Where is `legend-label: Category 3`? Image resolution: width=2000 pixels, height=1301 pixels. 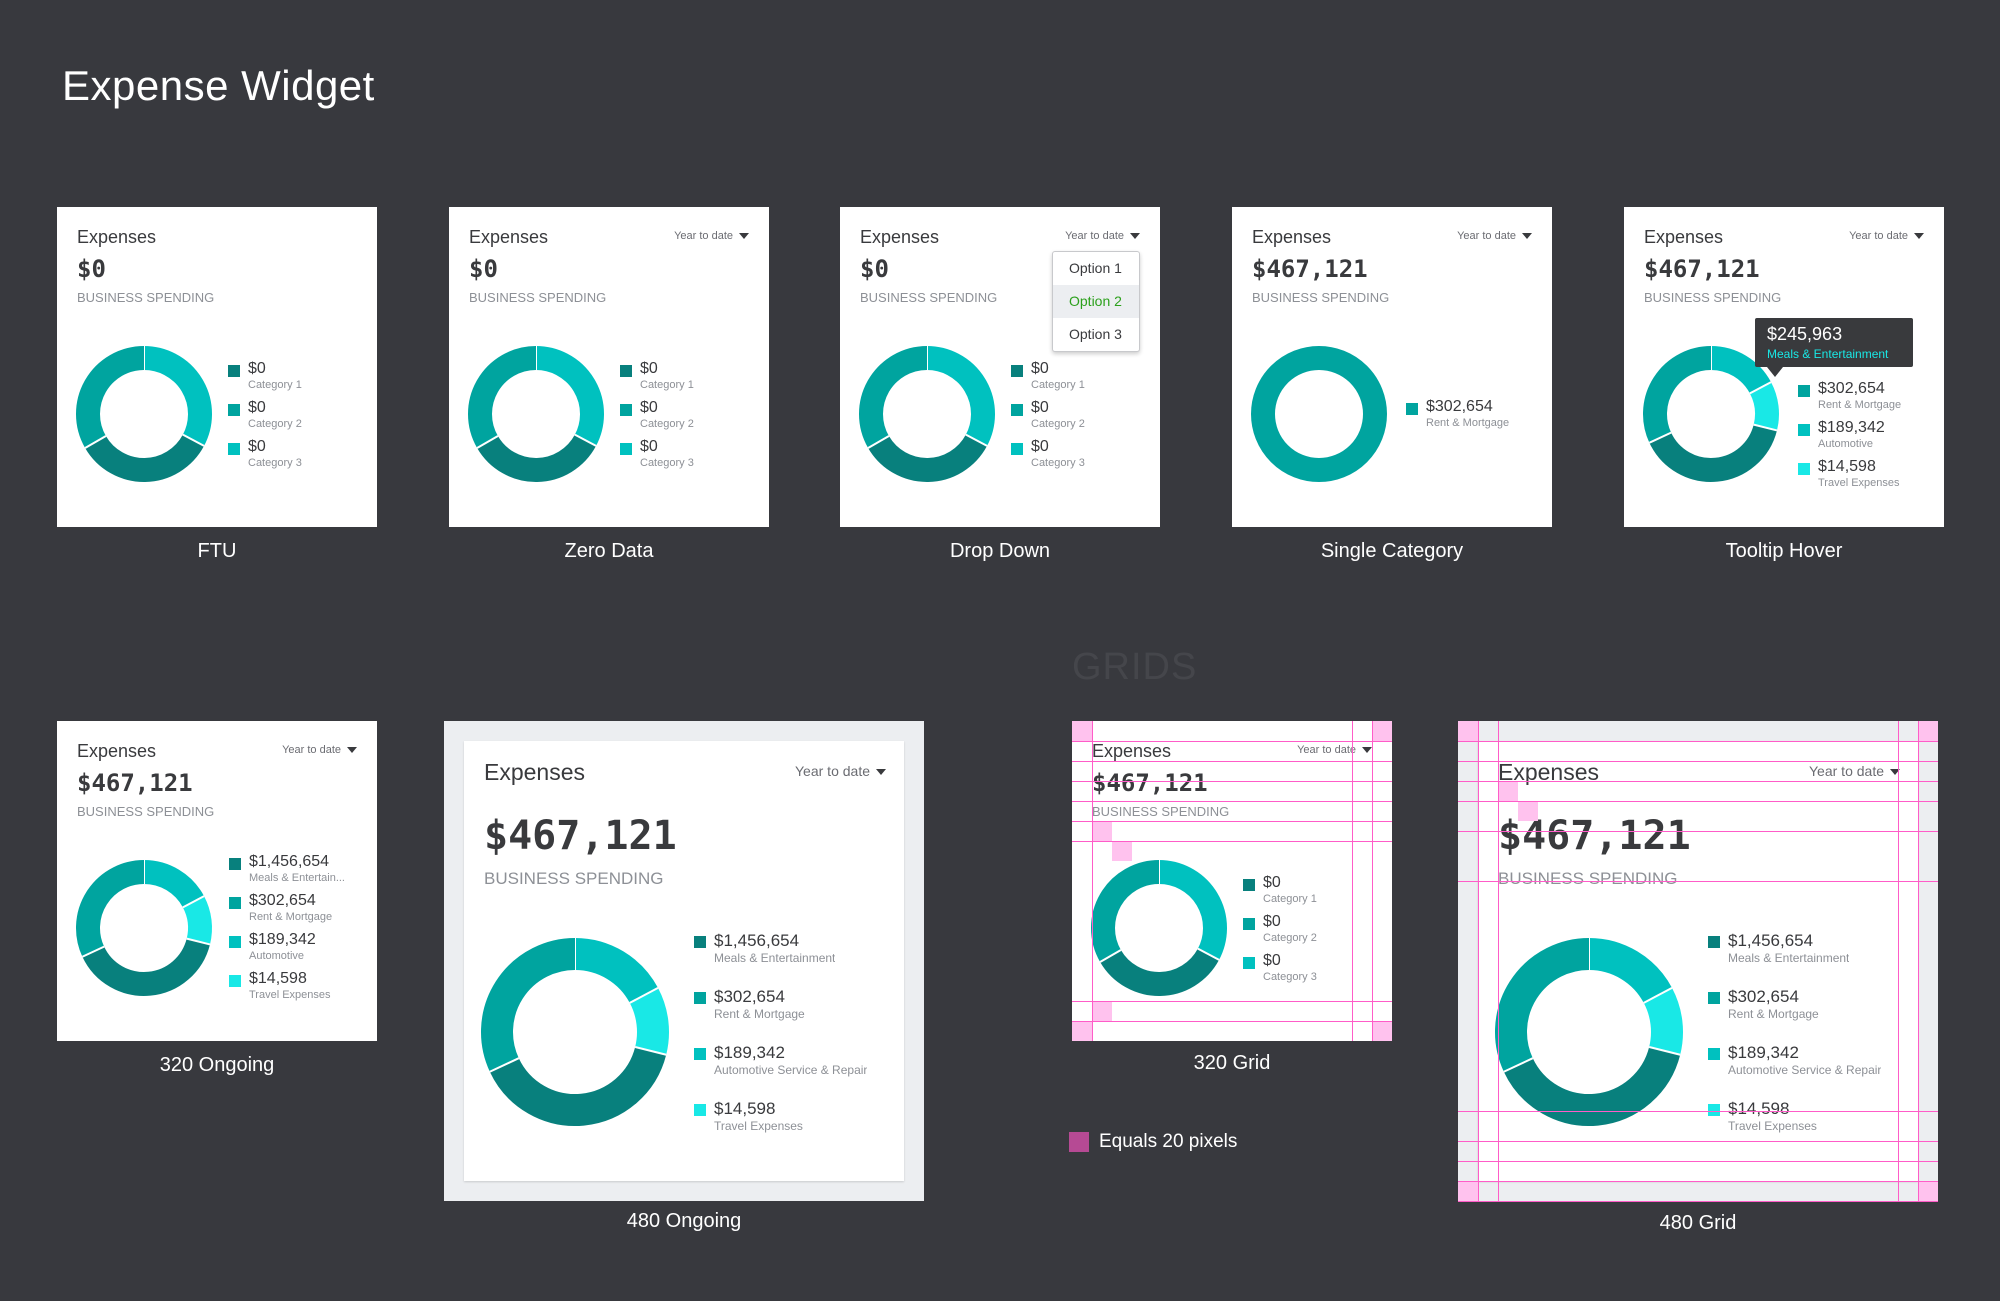
legend-label: Category 3 is located at coordinates (667, 463).